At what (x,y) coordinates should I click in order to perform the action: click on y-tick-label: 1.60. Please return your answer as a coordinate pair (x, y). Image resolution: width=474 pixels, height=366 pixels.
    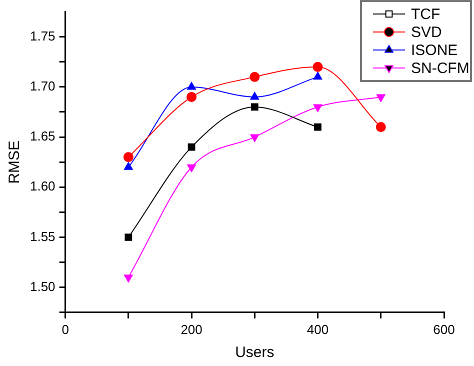
    Looking at the image, I should click on (43, 186).